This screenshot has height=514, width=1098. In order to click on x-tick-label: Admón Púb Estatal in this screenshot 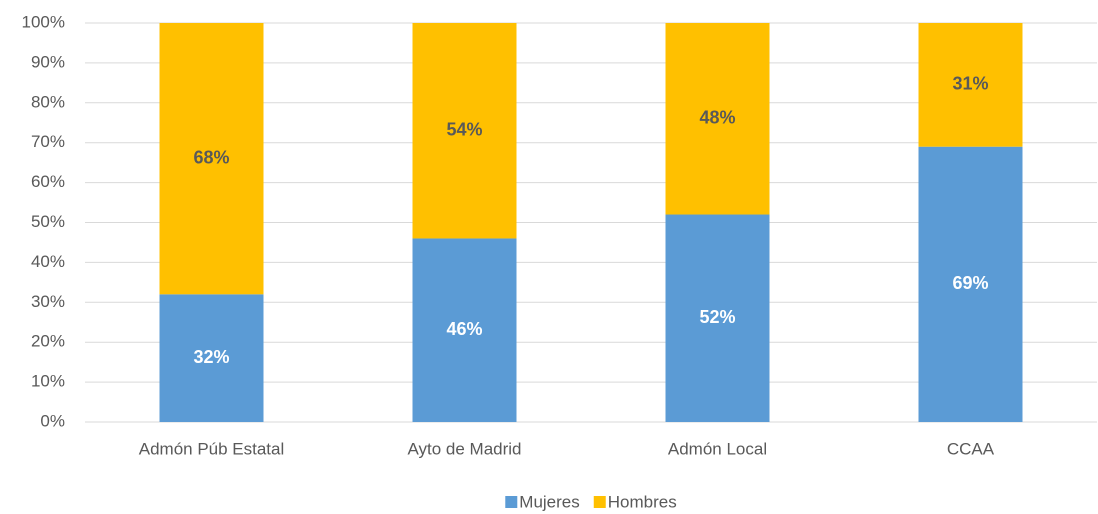, I will do `click(212, 448)`.